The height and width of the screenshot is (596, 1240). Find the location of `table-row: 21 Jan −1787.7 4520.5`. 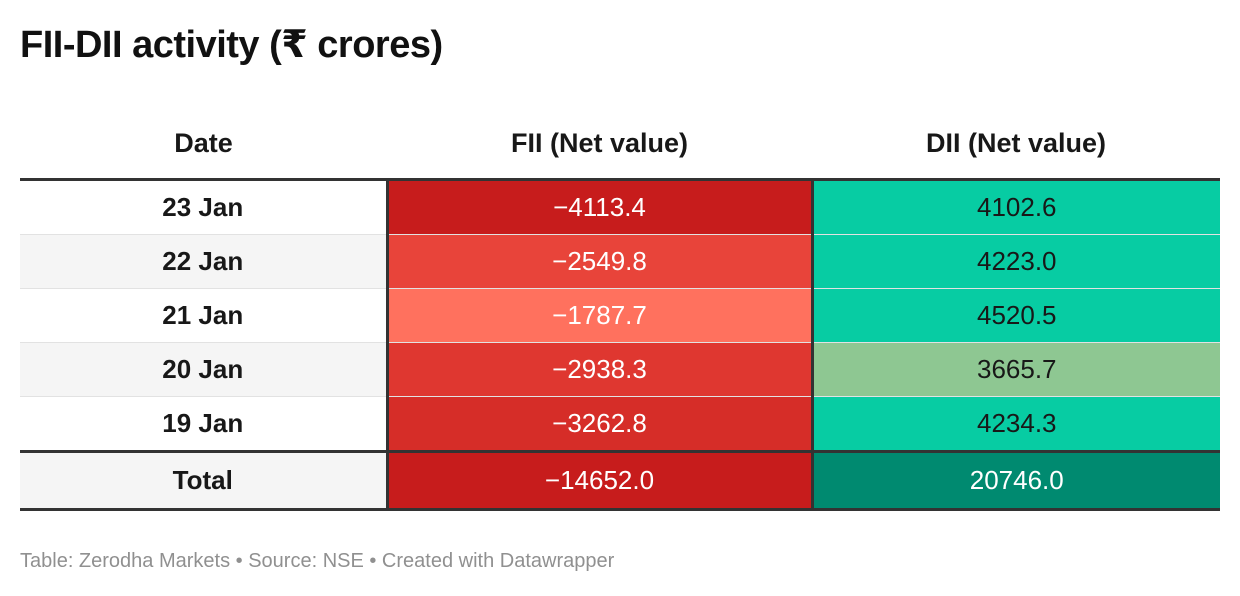

table-row: 21 Jan −1787.7 4520.5 is located at coordinates (620, 315).